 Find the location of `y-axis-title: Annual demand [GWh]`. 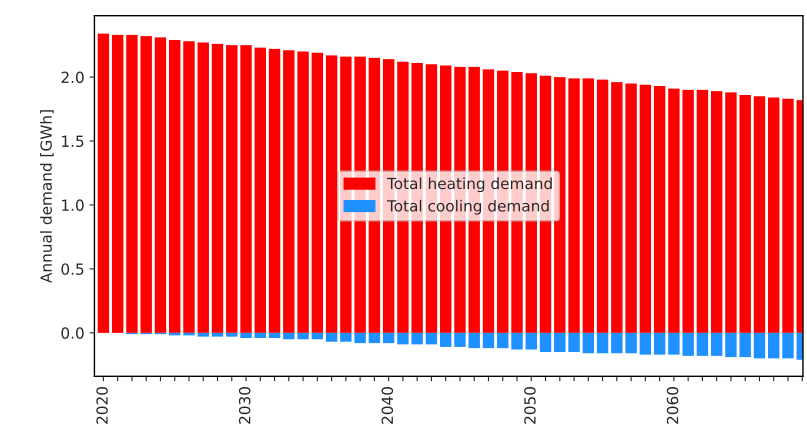

y-axis-title: Annual demand [GWh] is located at coordinates (47, 196).